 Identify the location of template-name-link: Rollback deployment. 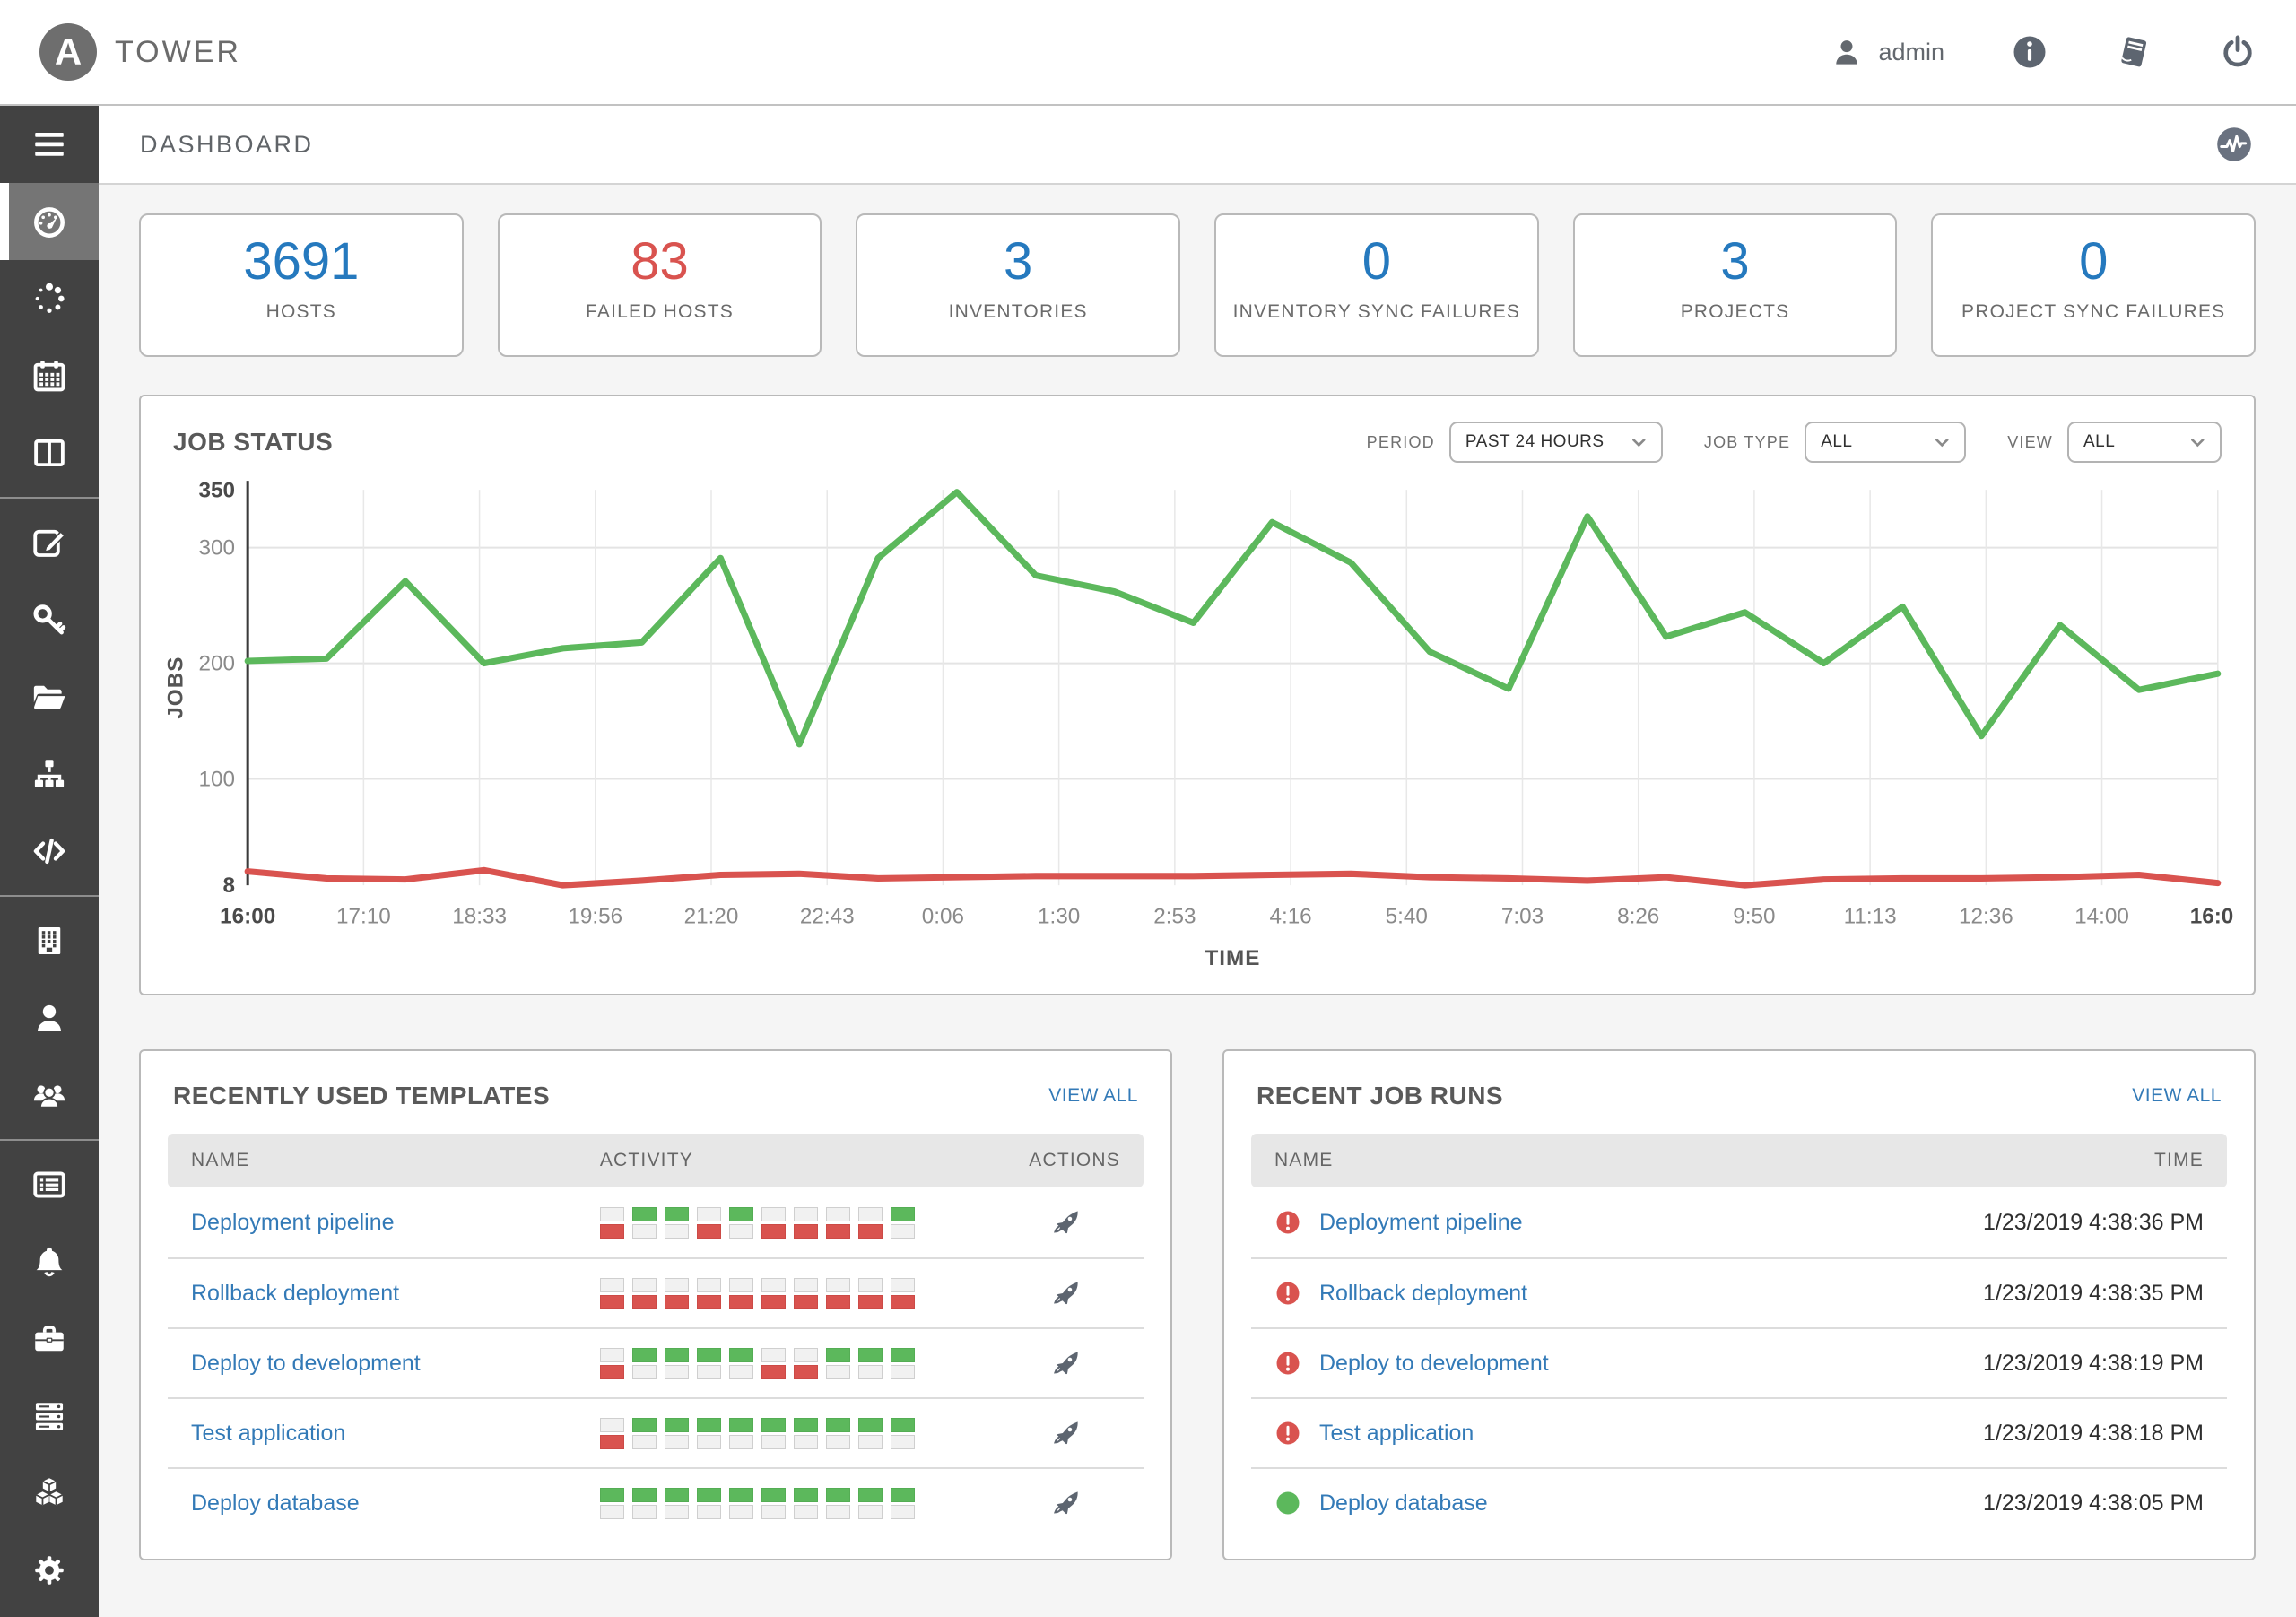
(295, 1293).